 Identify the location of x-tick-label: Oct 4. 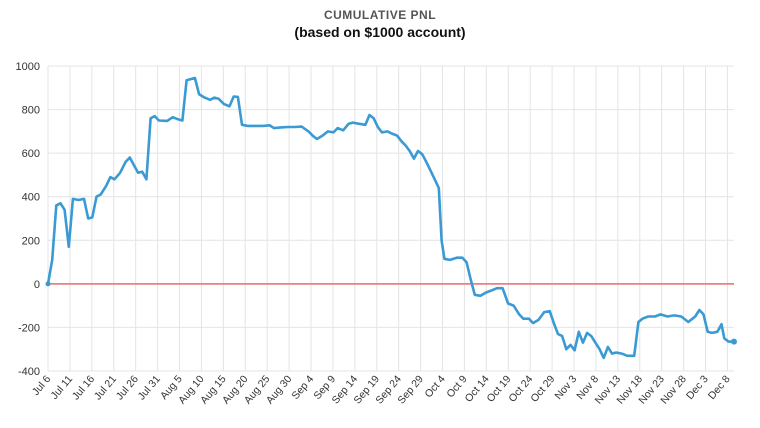
(434, 386).